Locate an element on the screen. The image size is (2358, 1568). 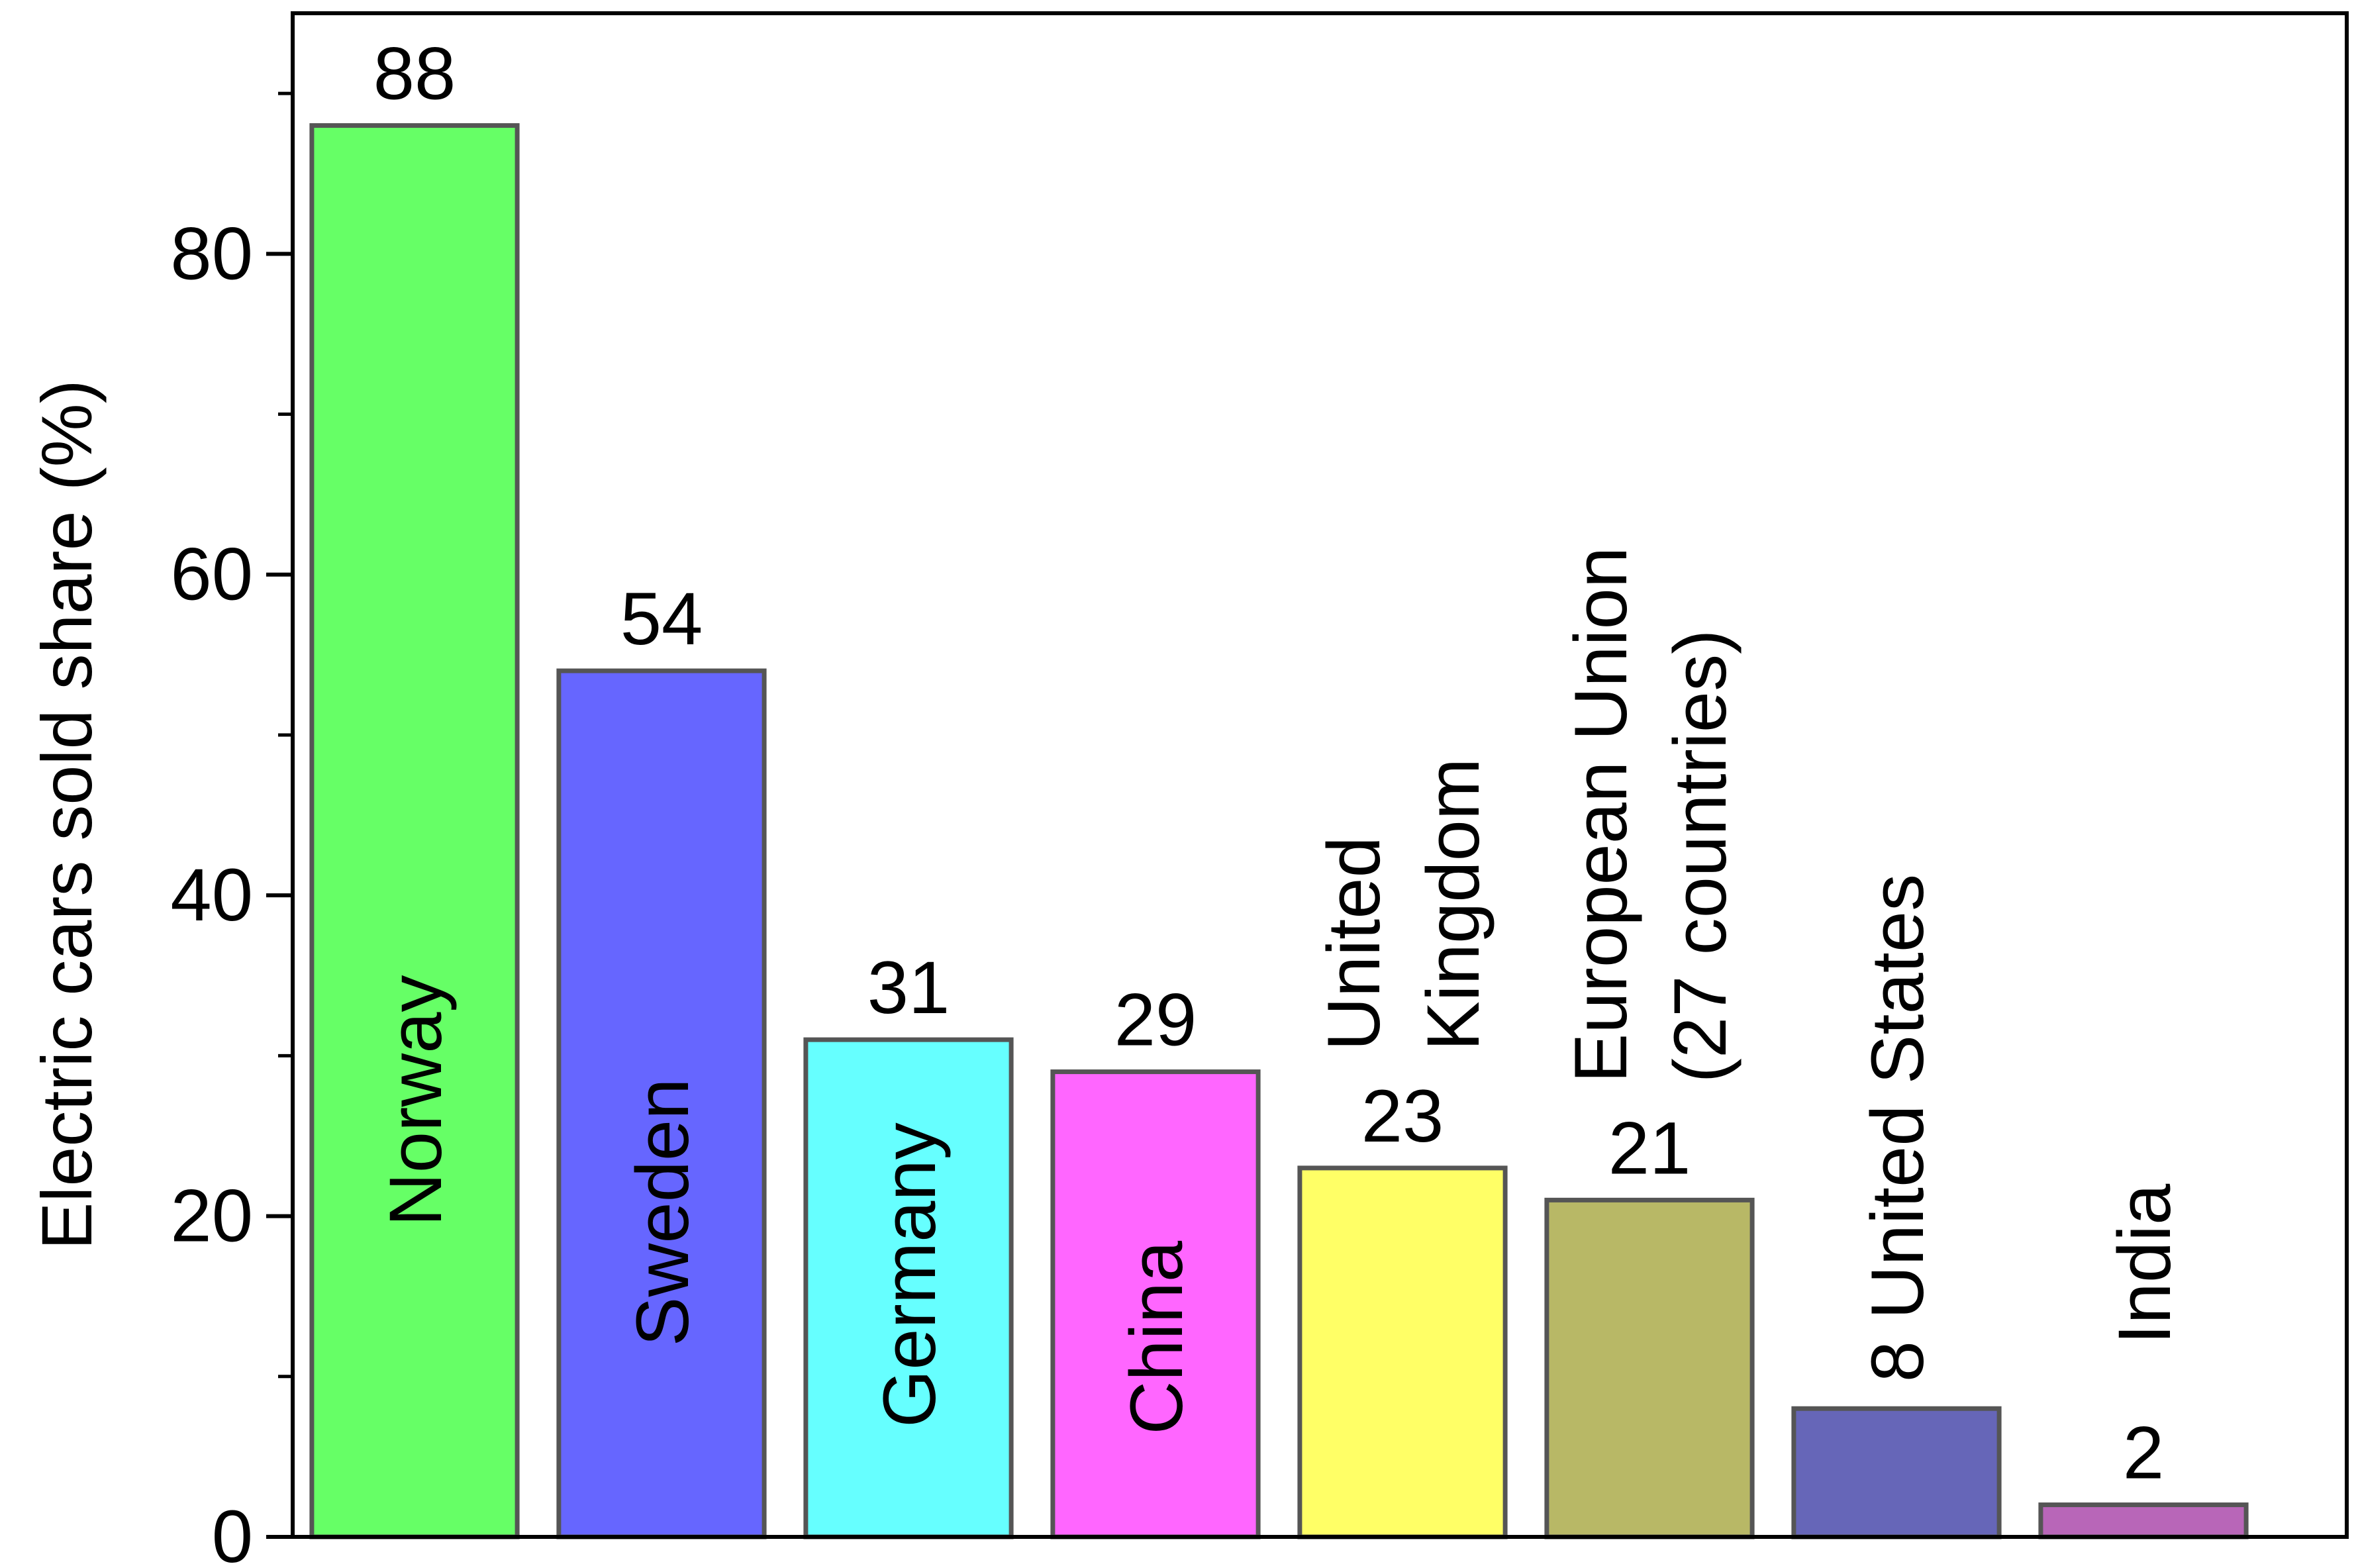
category-label-text: China is located at coordinates (1157, 1337).